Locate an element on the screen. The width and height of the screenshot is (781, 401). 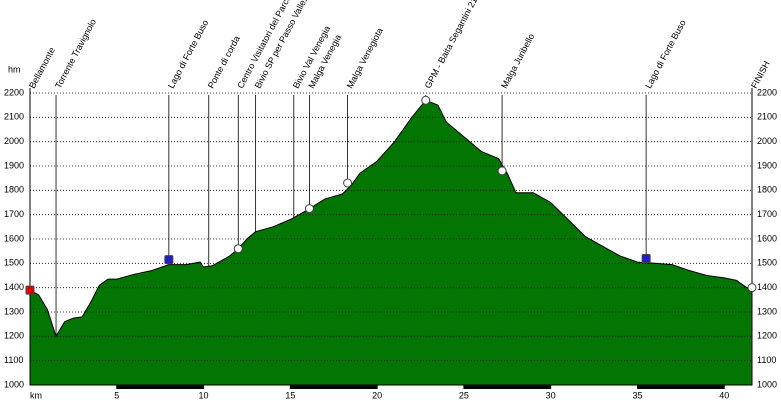
y-tick-label-right: 1700 is located at coordinates (767, 214).